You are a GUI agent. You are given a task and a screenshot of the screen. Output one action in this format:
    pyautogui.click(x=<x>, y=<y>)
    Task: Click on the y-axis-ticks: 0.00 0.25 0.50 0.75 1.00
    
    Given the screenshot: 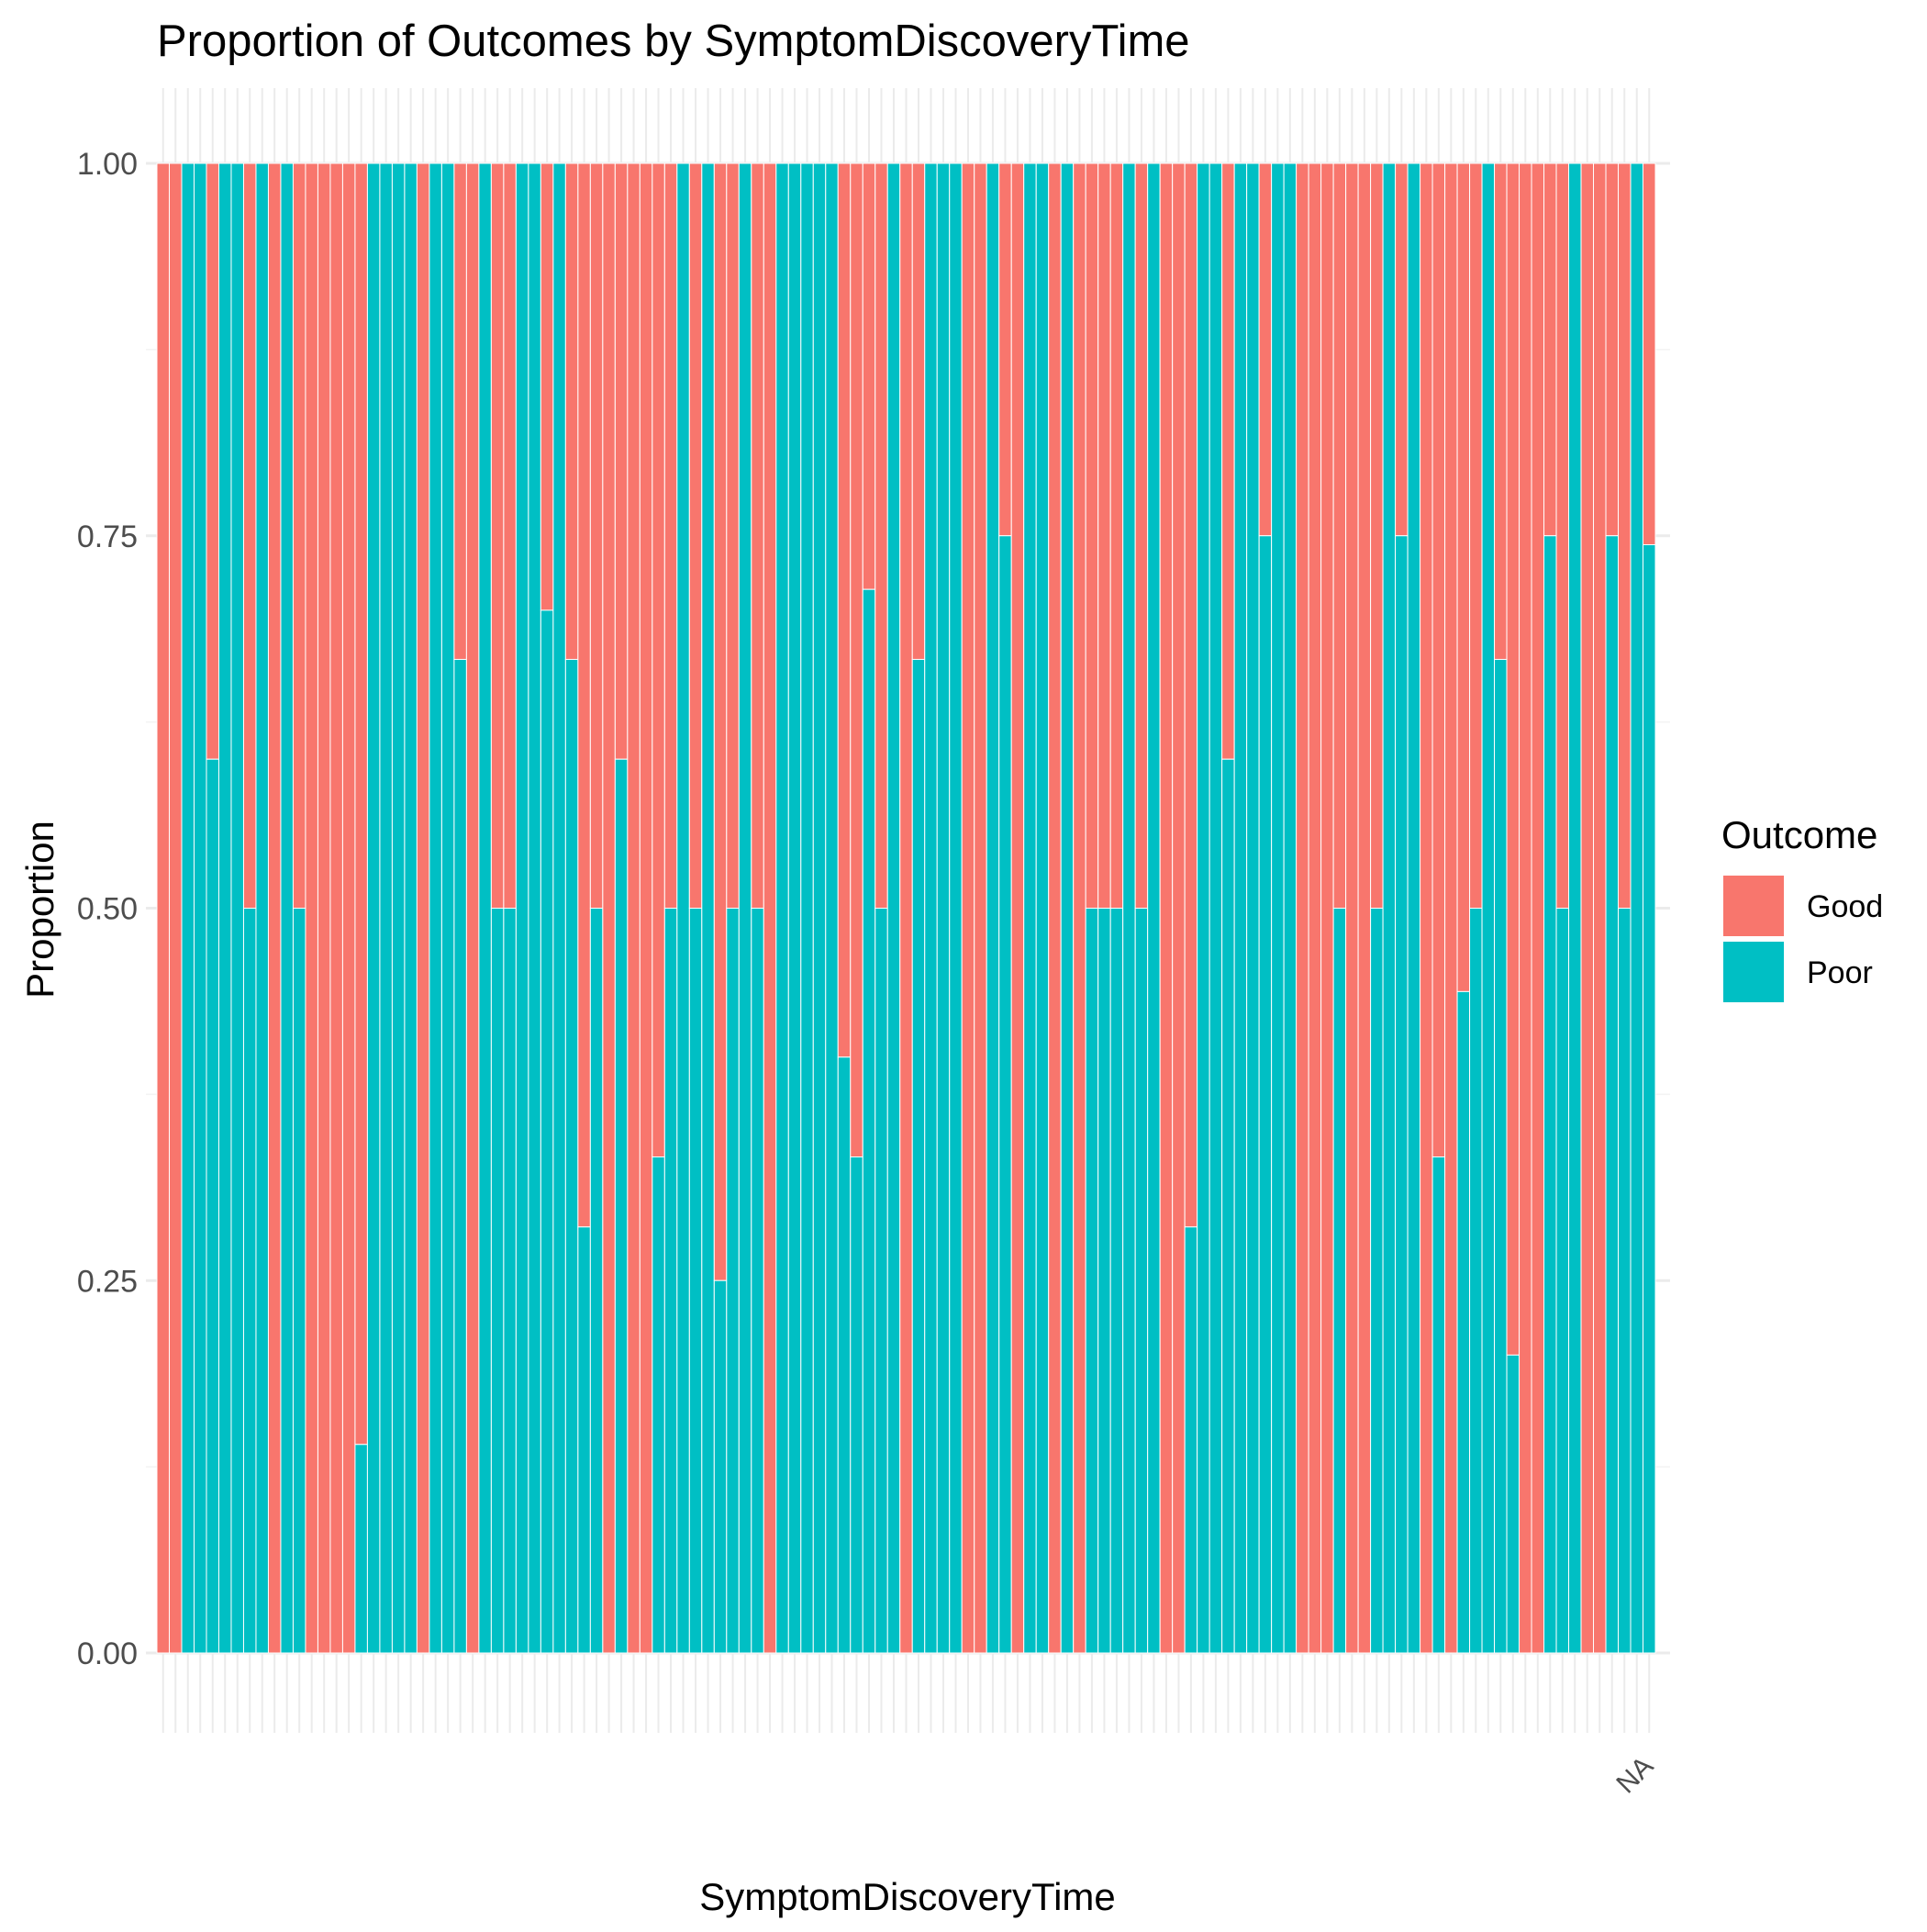 What is the action you would take?
    pyautogui.click(x=107, y=909)
    